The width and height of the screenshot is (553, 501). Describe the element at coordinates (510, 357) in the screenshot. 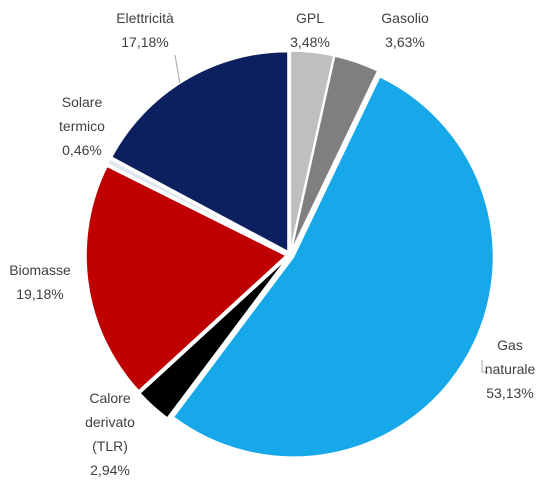

I see `category-label: Gas naturale` at that location.